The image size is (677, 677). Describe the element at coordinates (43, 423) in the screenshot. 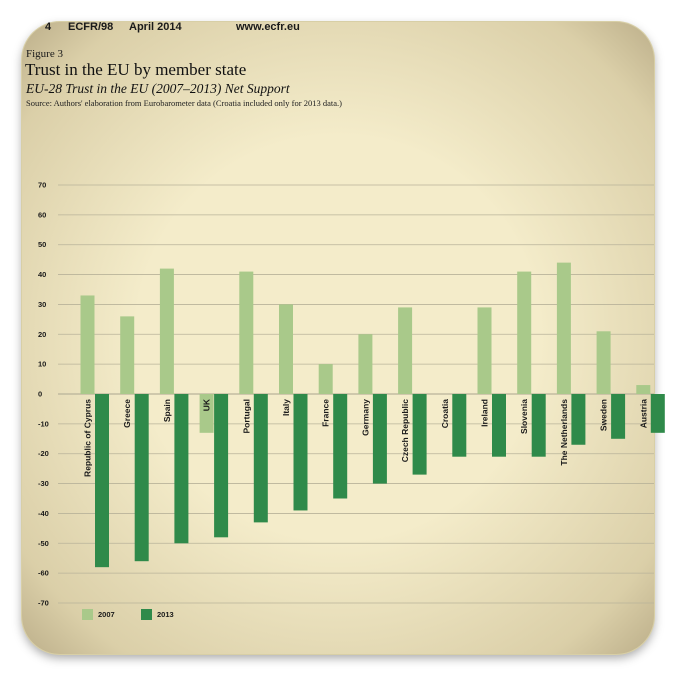

I see `y-tick-label: -10` at that location.